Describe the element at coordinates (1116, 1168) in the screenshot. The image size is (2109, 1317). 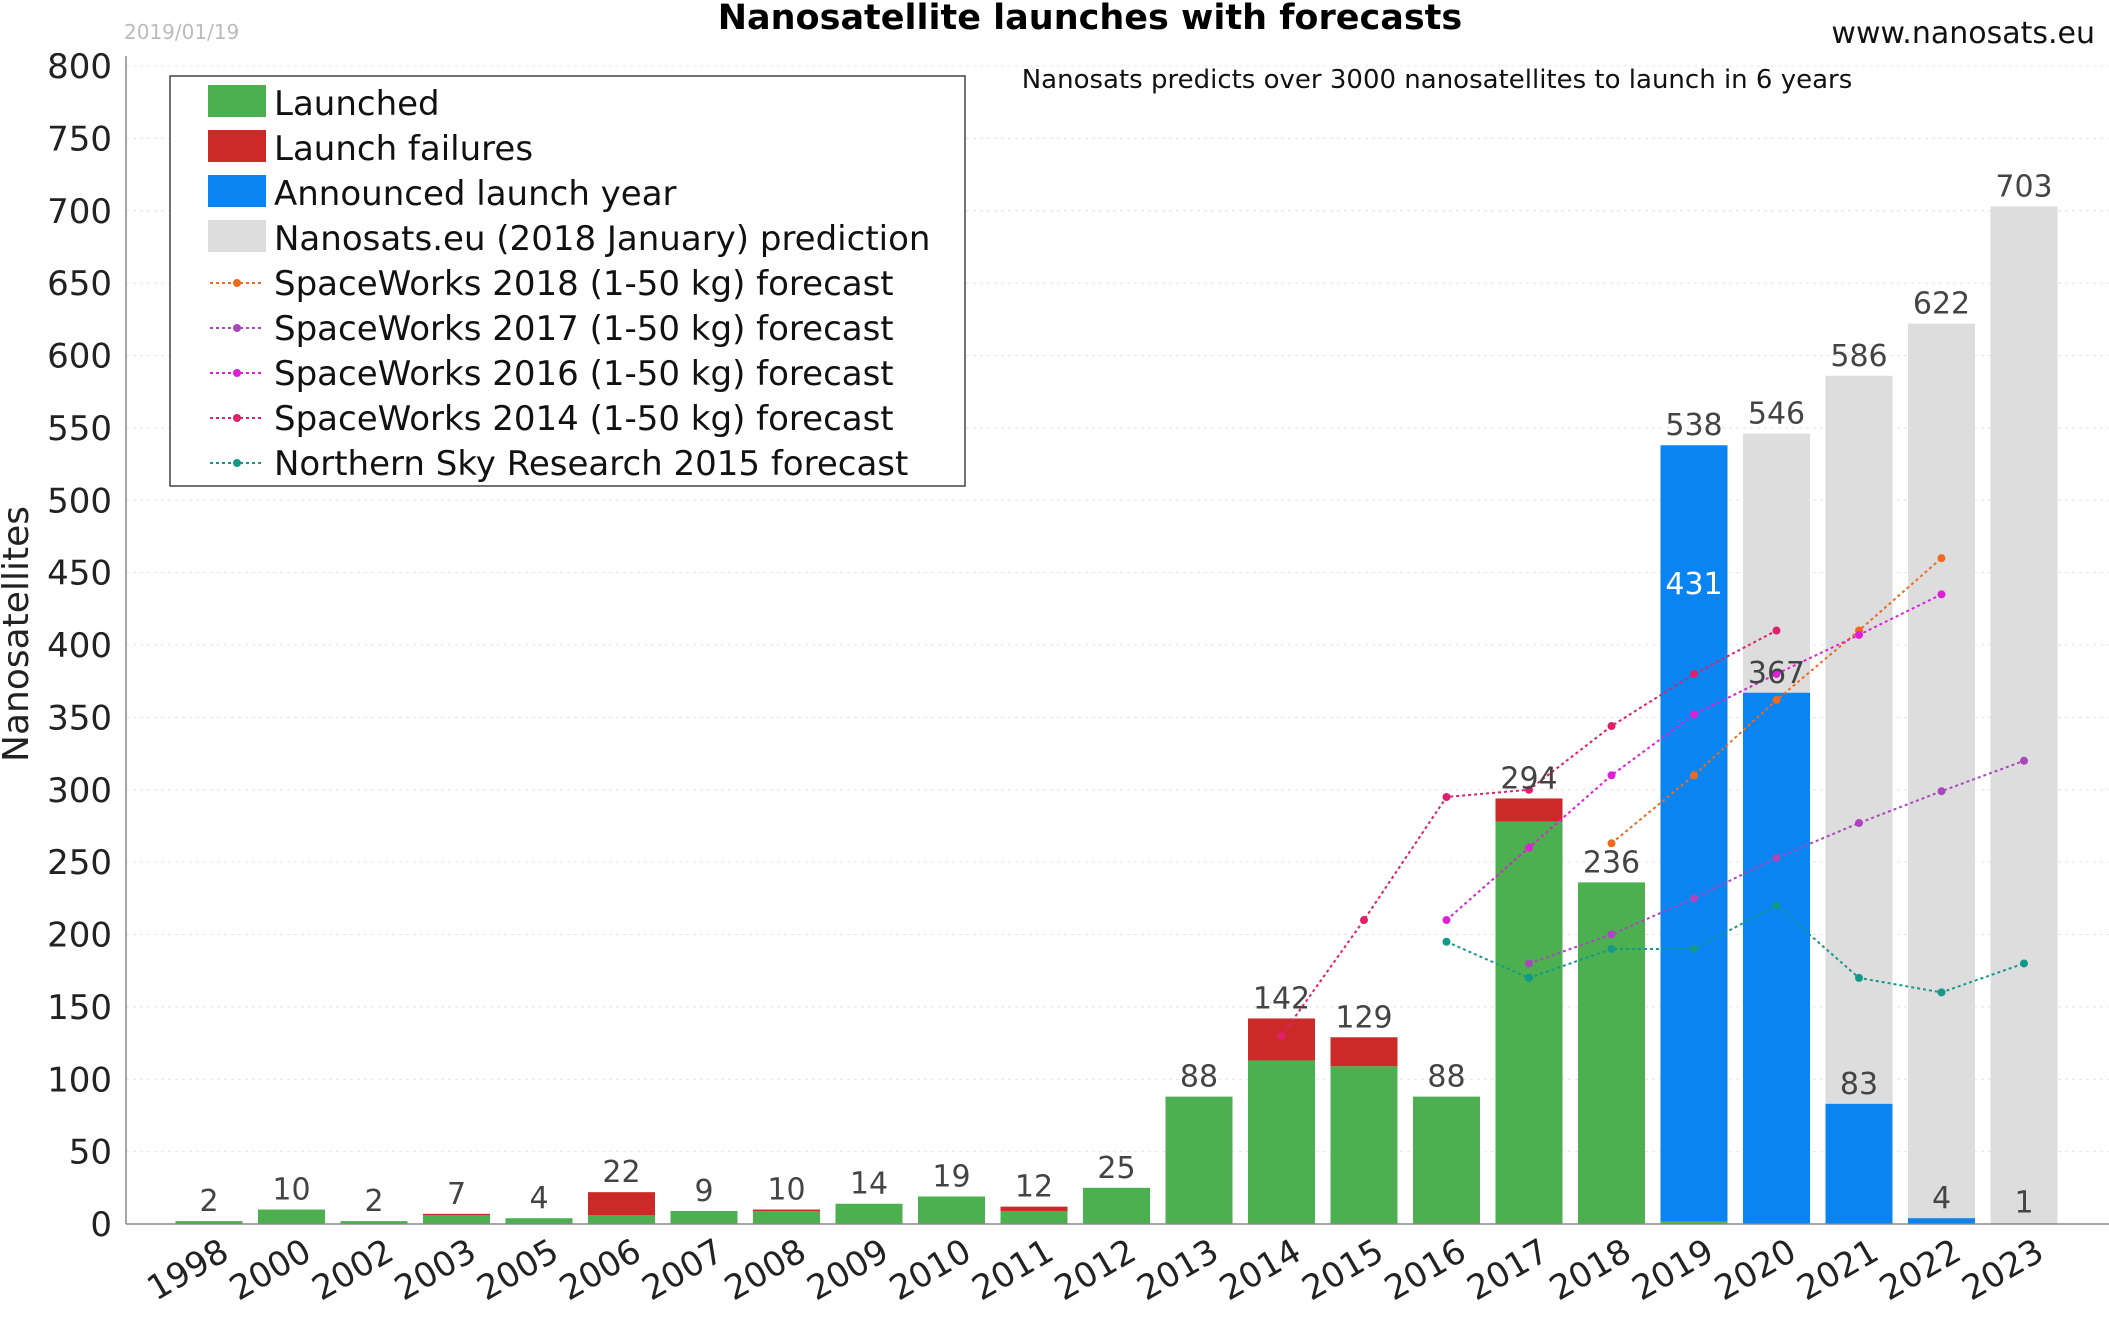
I see `data-label: 25` at that location.